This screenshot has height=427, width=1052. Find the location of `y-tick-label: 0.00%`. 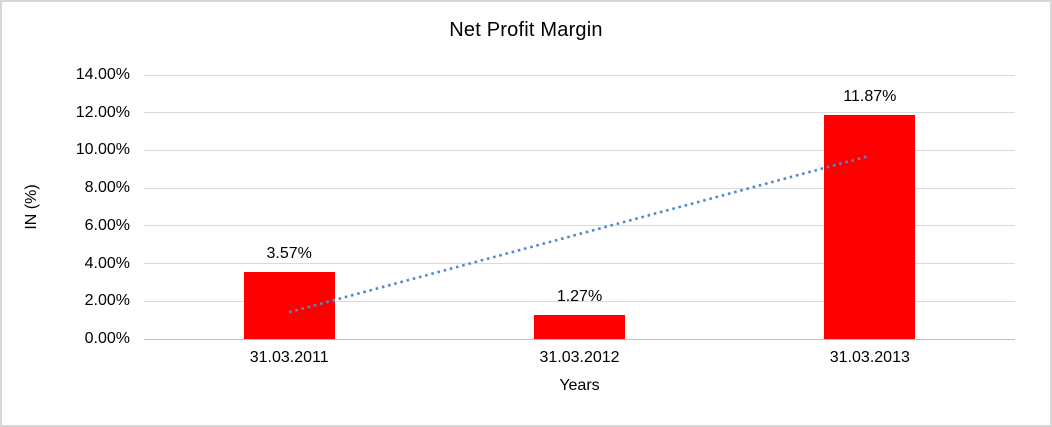

y-tick-label: 0.00% is located at coordinates (107, 338).